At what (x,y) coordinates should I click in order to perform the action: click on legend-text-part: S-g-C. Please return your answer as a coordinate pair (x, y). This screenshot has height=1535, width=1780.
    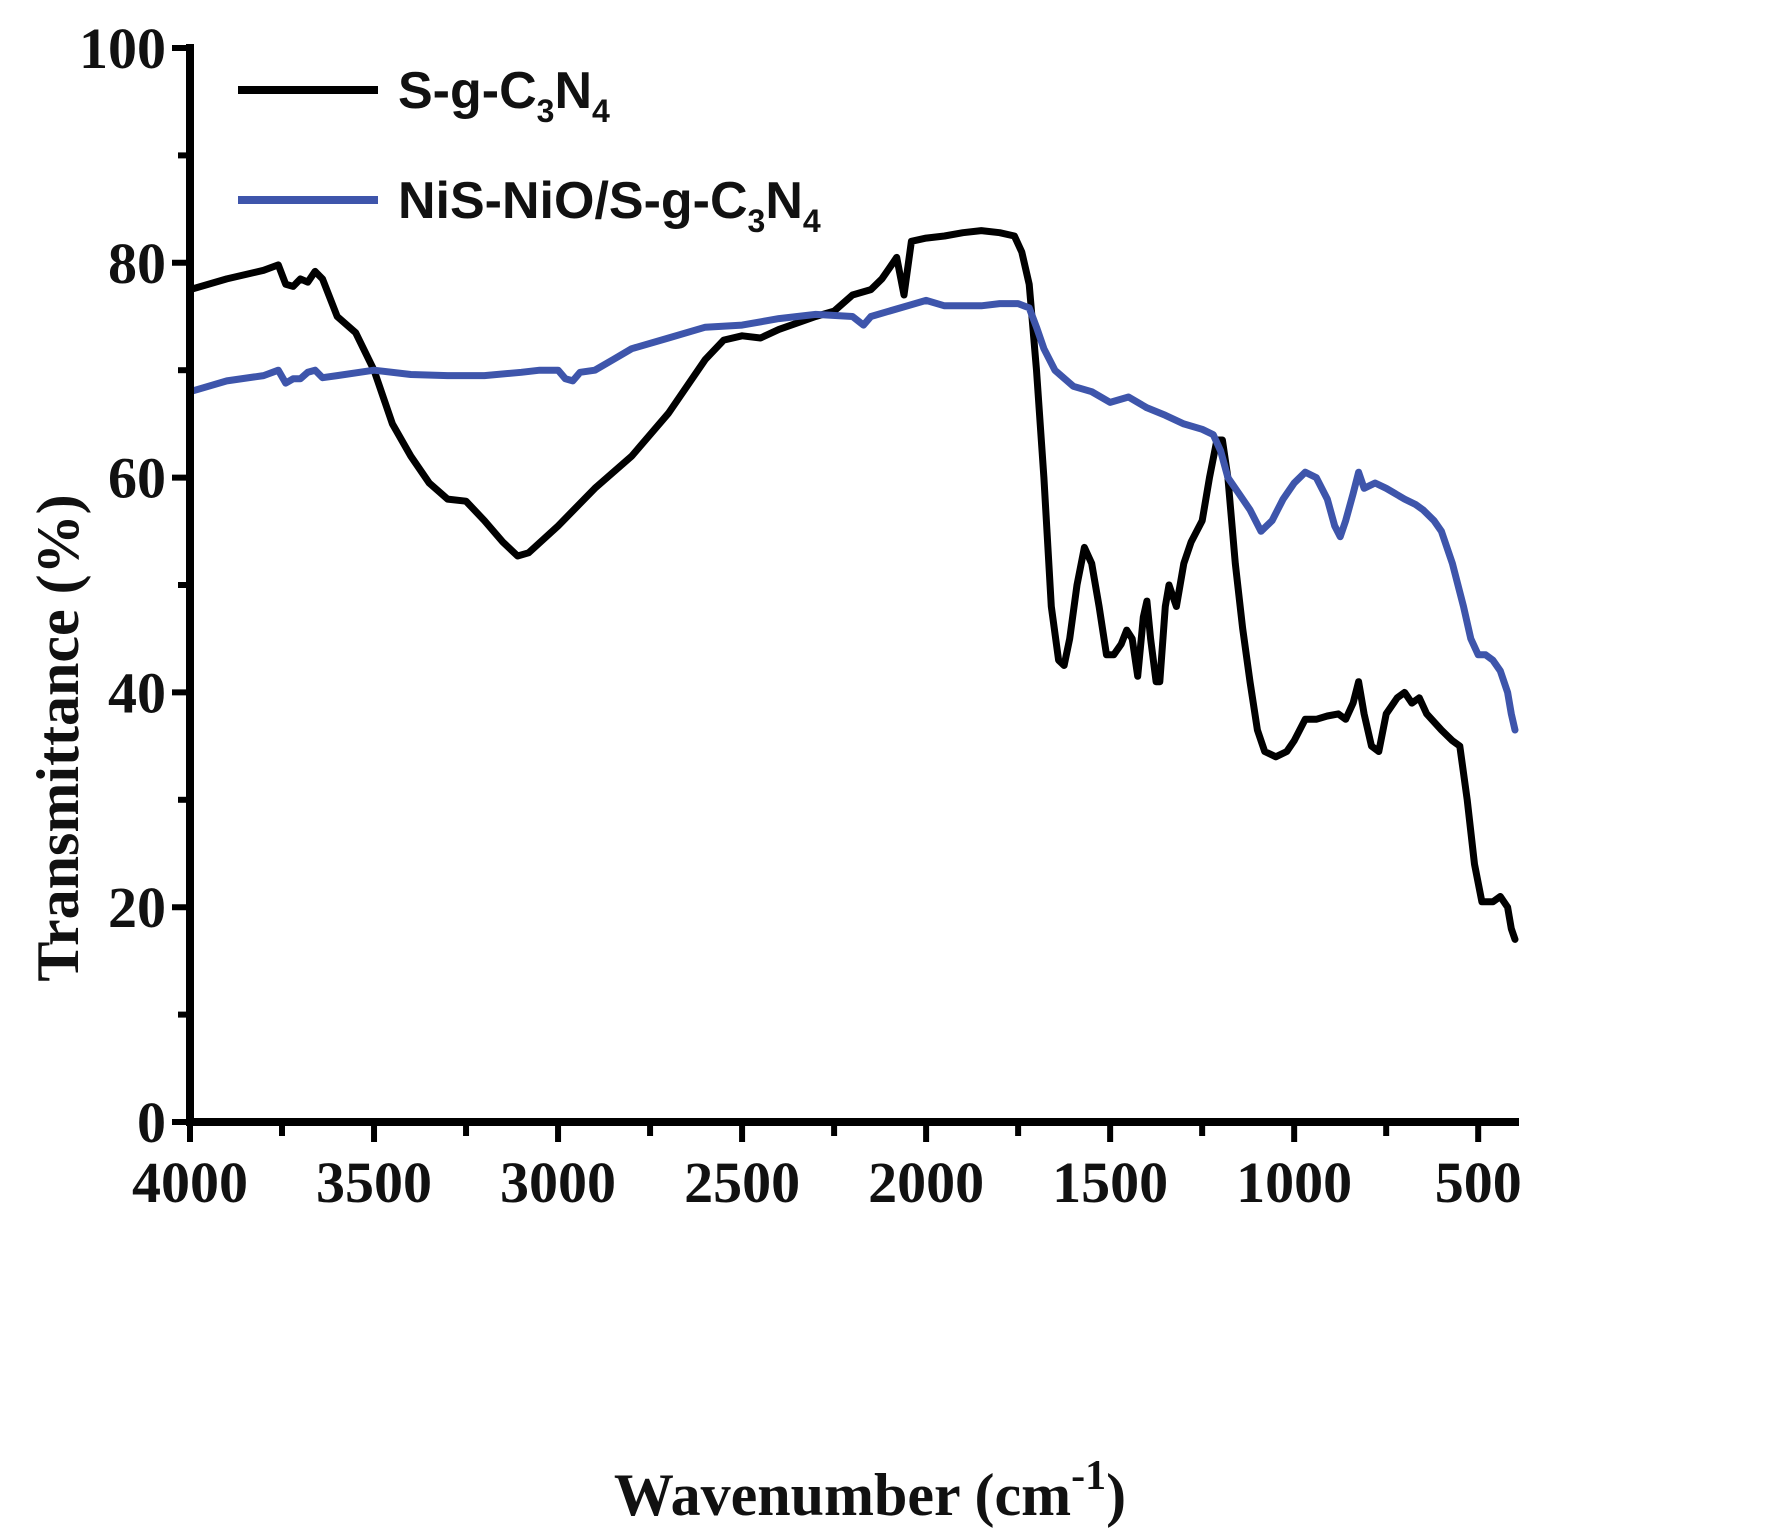
    Looking at the image, I should click on (467, 91).